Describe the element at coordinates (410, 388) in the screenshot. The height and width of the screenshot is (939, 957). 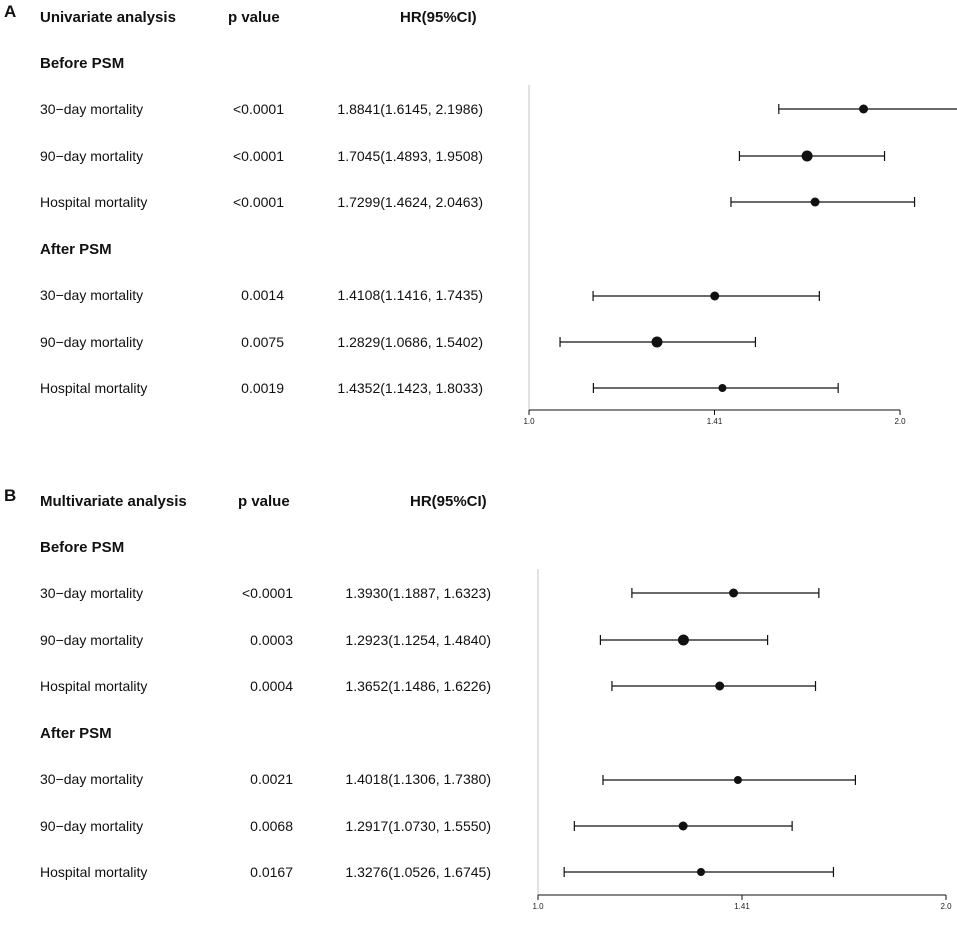
I see `row-hr-text: 1.4352(1.1423, 1.8033)` at that location.